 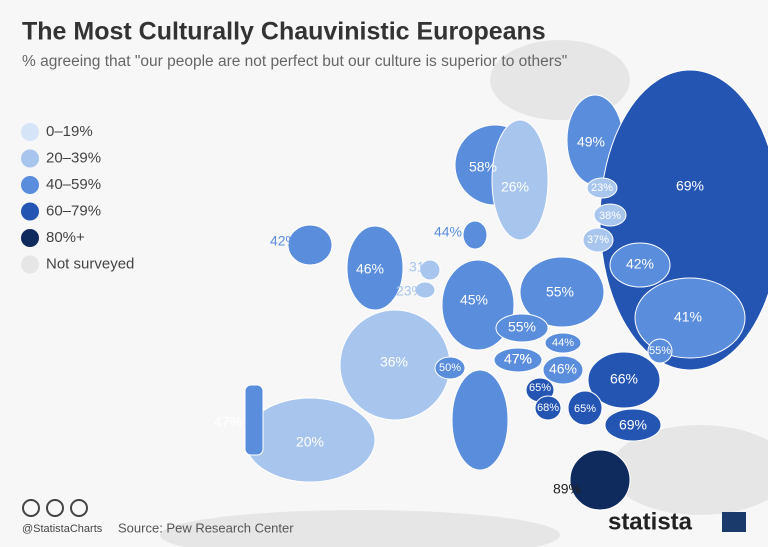 I want to click on region-label: 68%, so click(x=548, y=408).